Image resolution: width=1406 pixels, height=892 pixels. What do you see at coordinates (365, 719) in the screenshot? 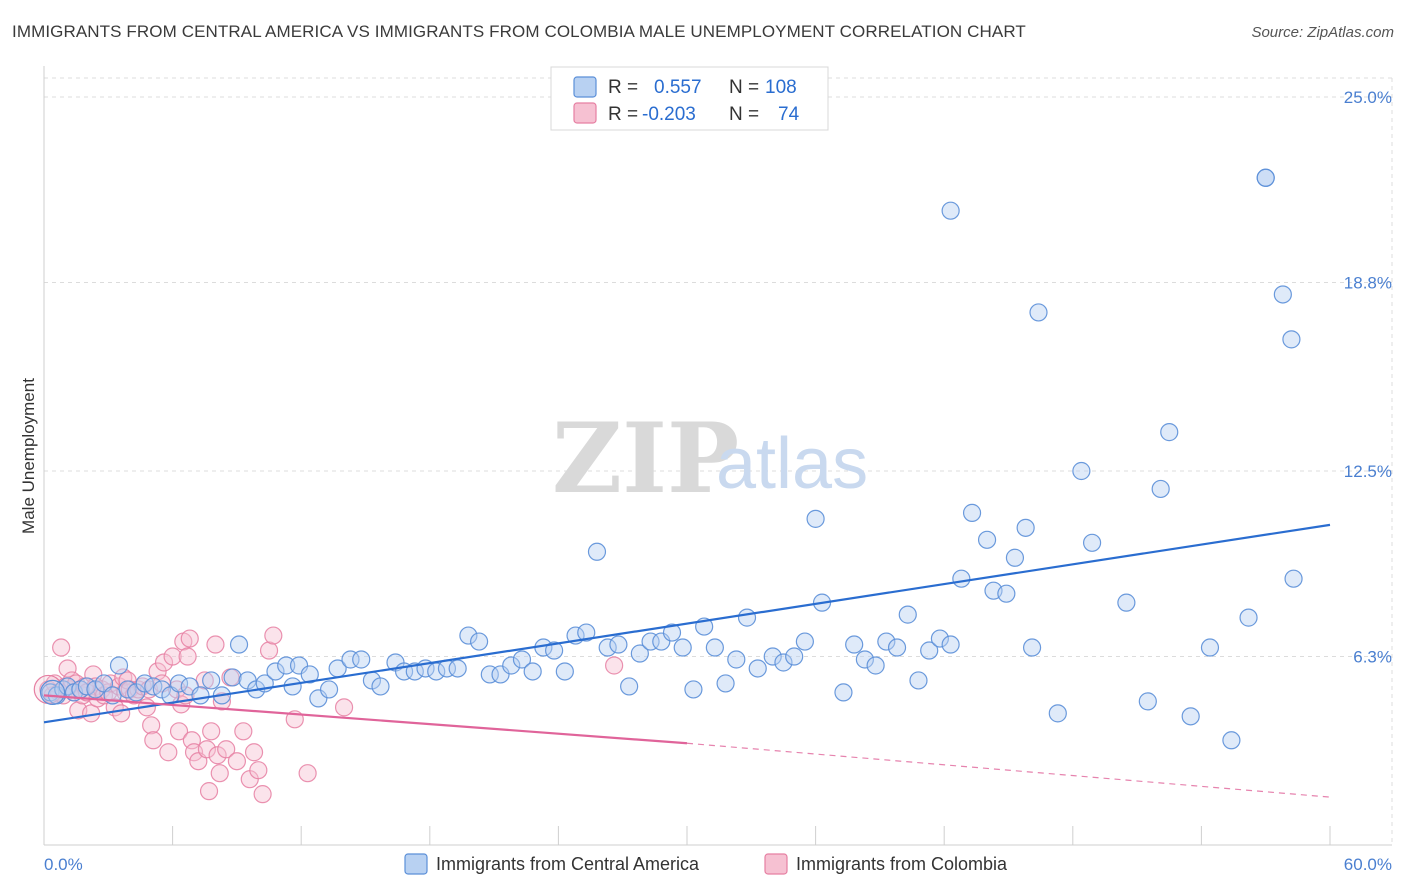
I see `colombia-trend-line` at bounding box center [365, 719].